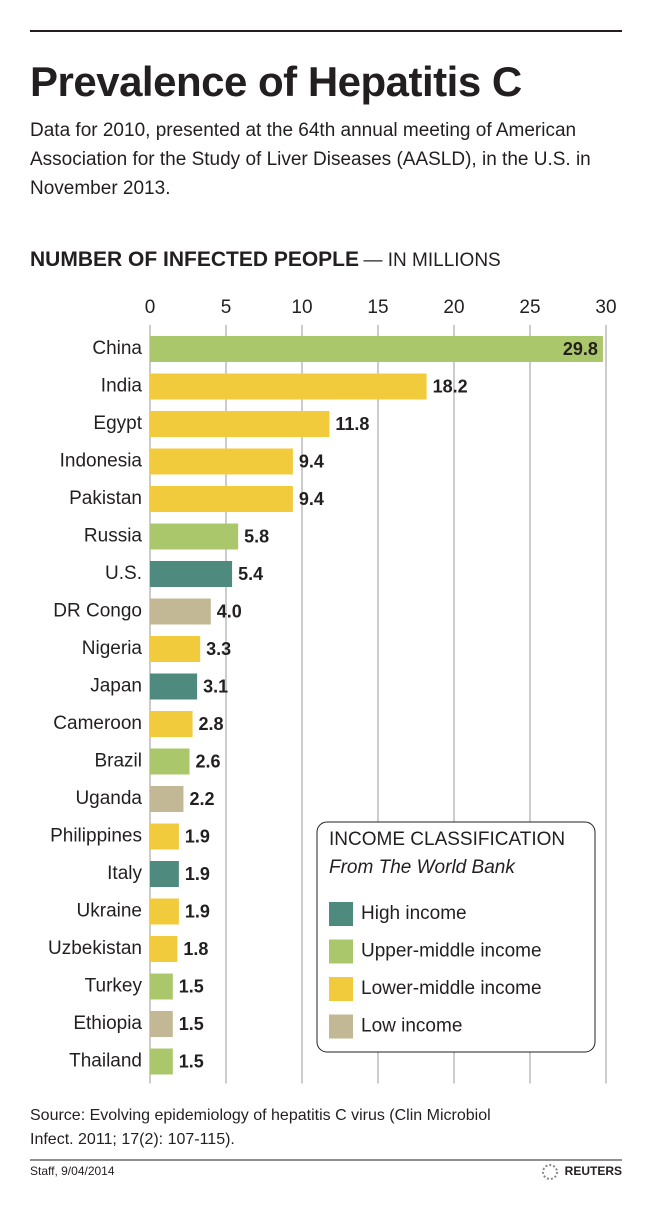 This screenshot has width=652, height=1212. I want to click on category-label: Russia, so click(113, 536).